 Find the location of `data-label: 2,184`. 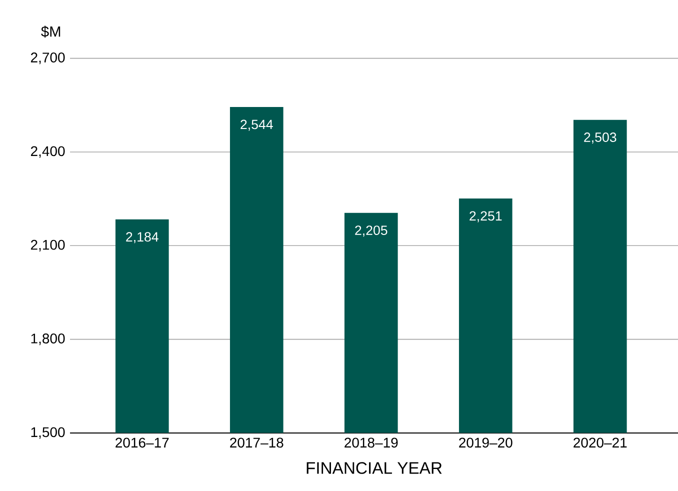

data-label: 2,184 is located at coordinates (142, 238).